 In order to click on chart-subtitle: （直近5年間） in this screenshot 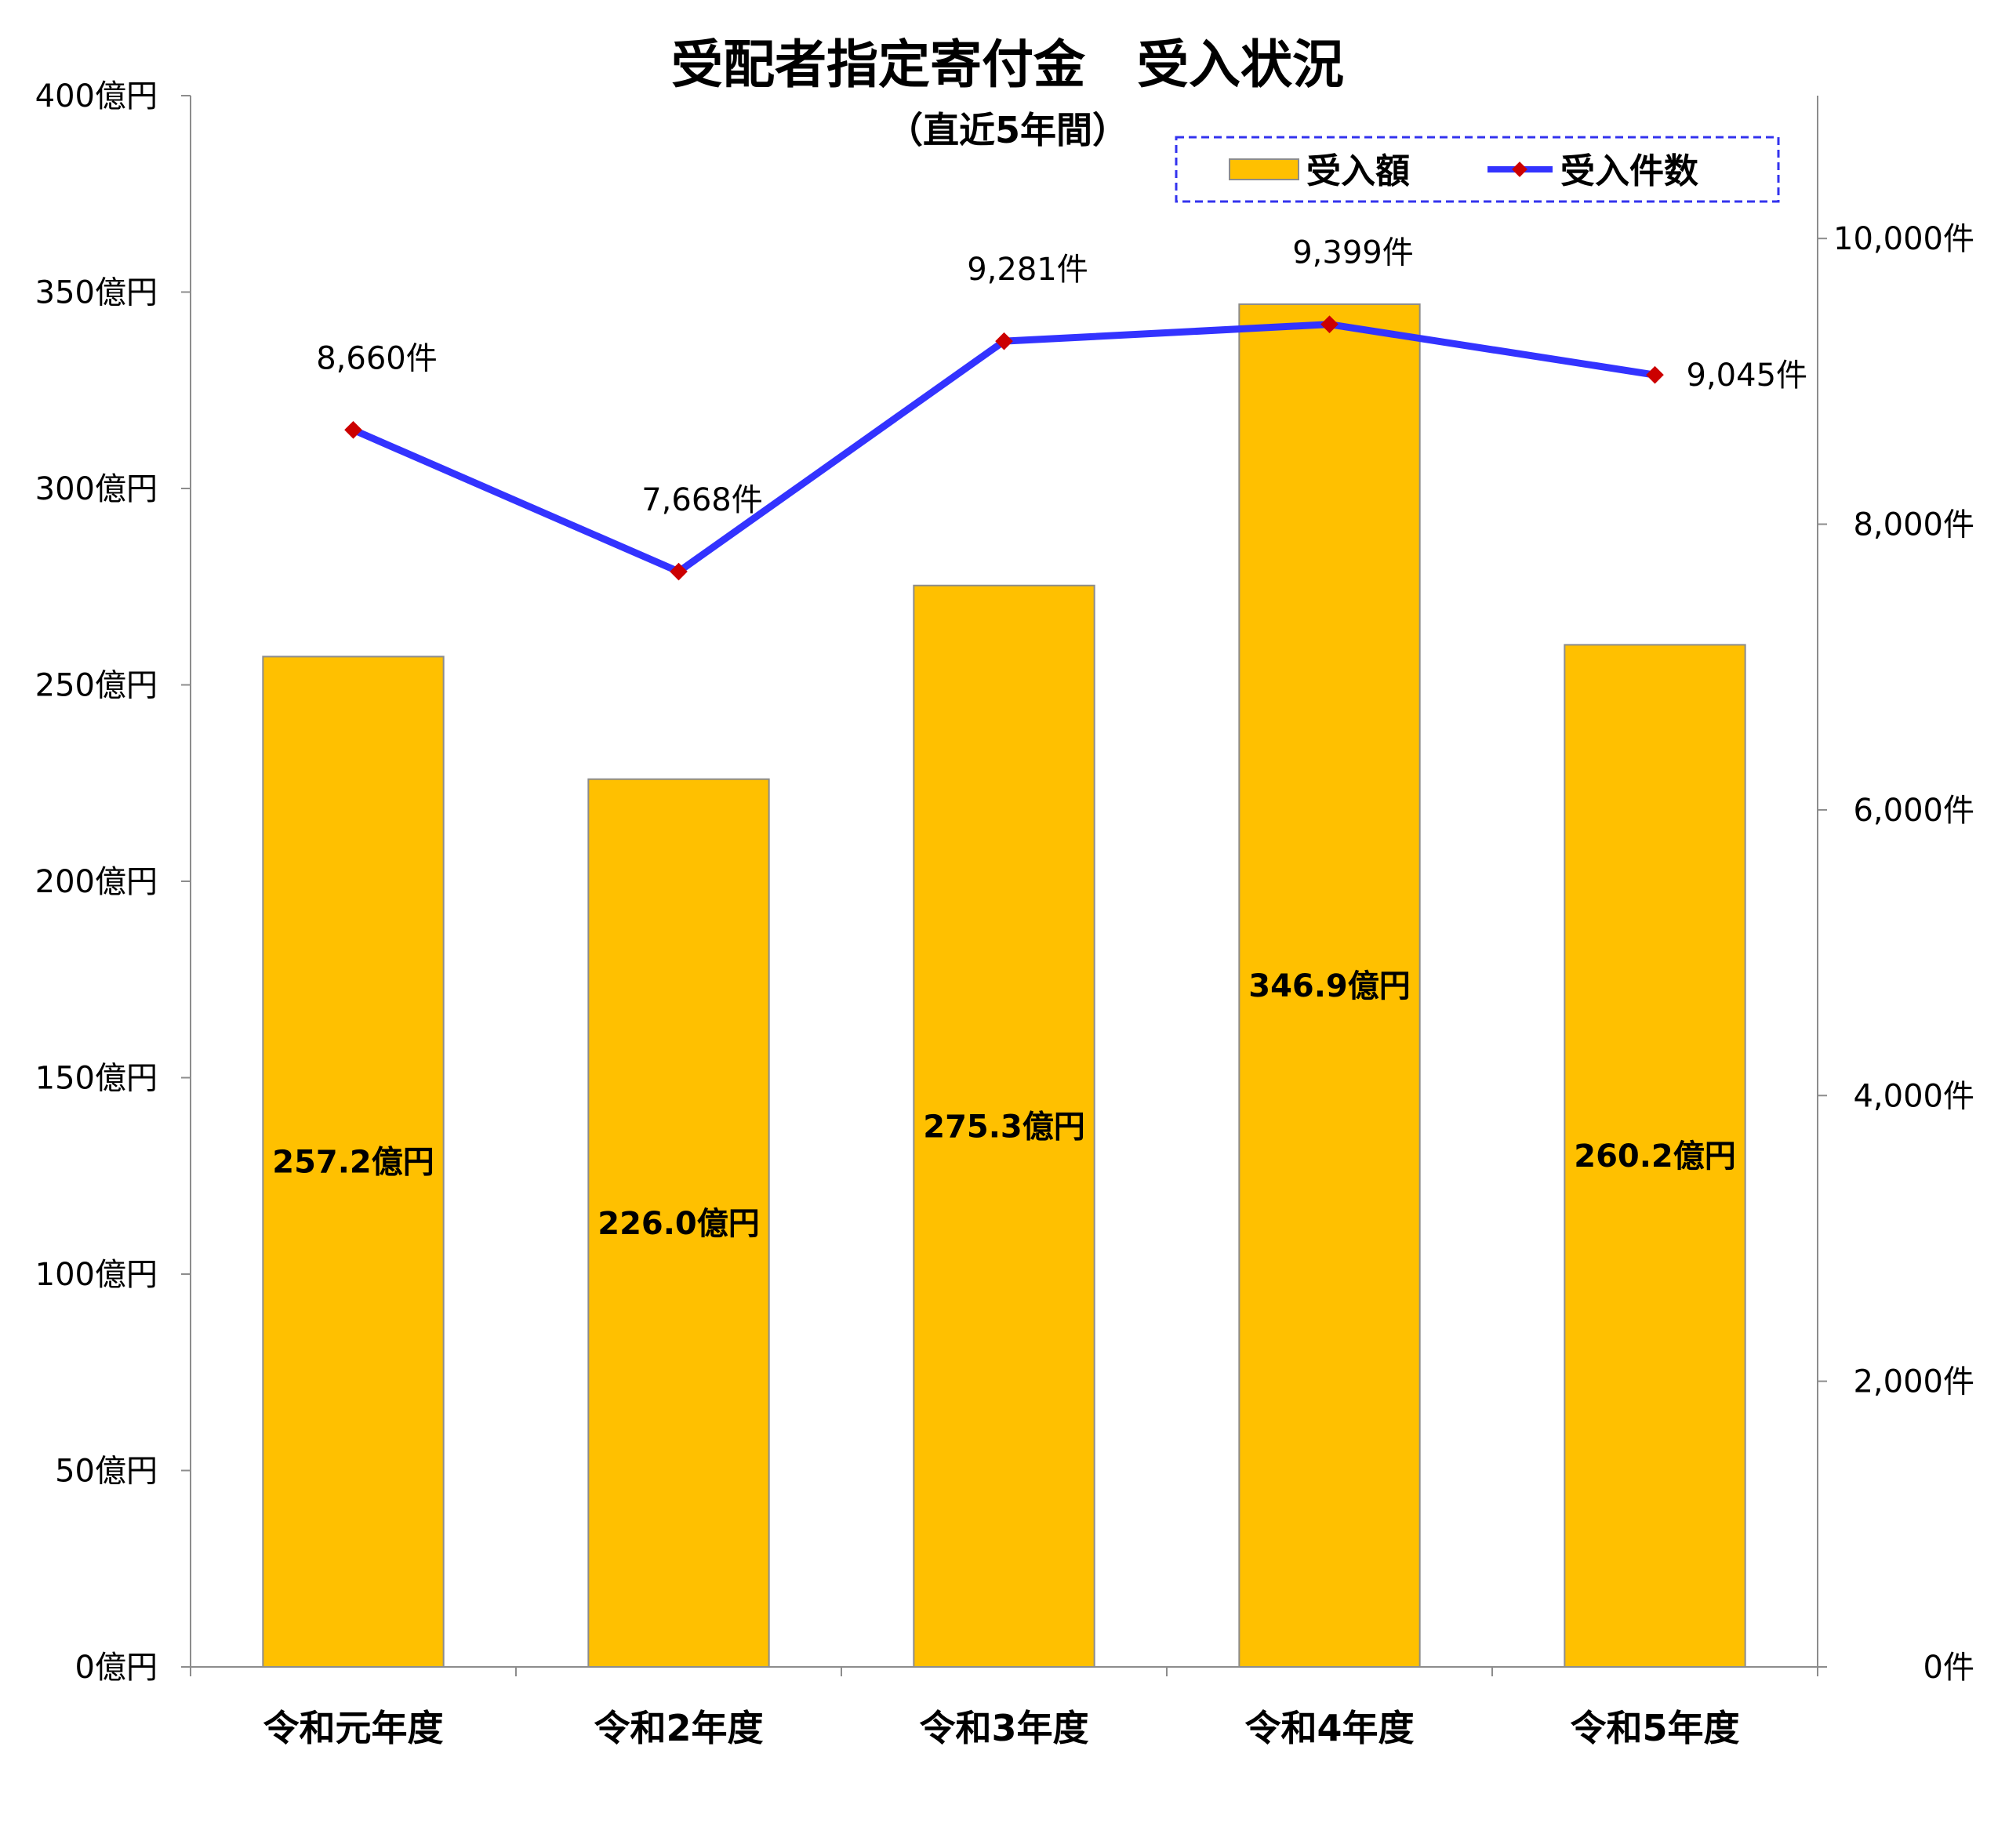, I will do `click(1007, 130)`.